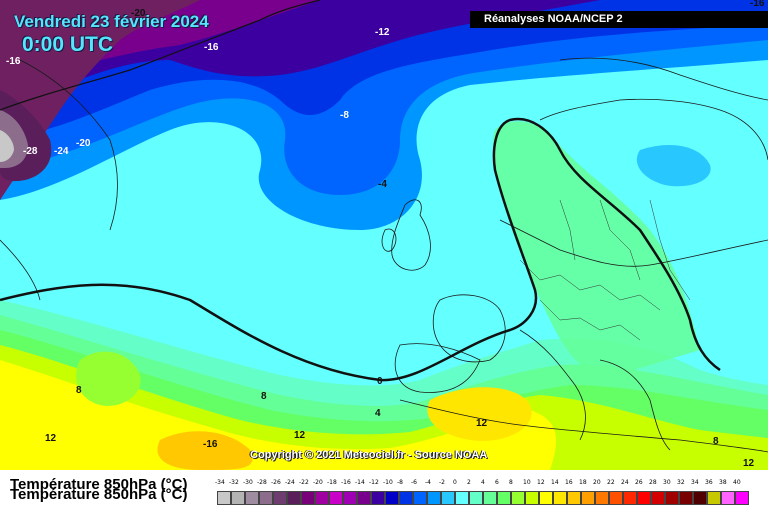 This screenshot has height=512, width=768. Describe the element at coordinates (99, 494) in the screenshot. I see `legend-title-shadow: Température 850hPa (°C)` at that location.